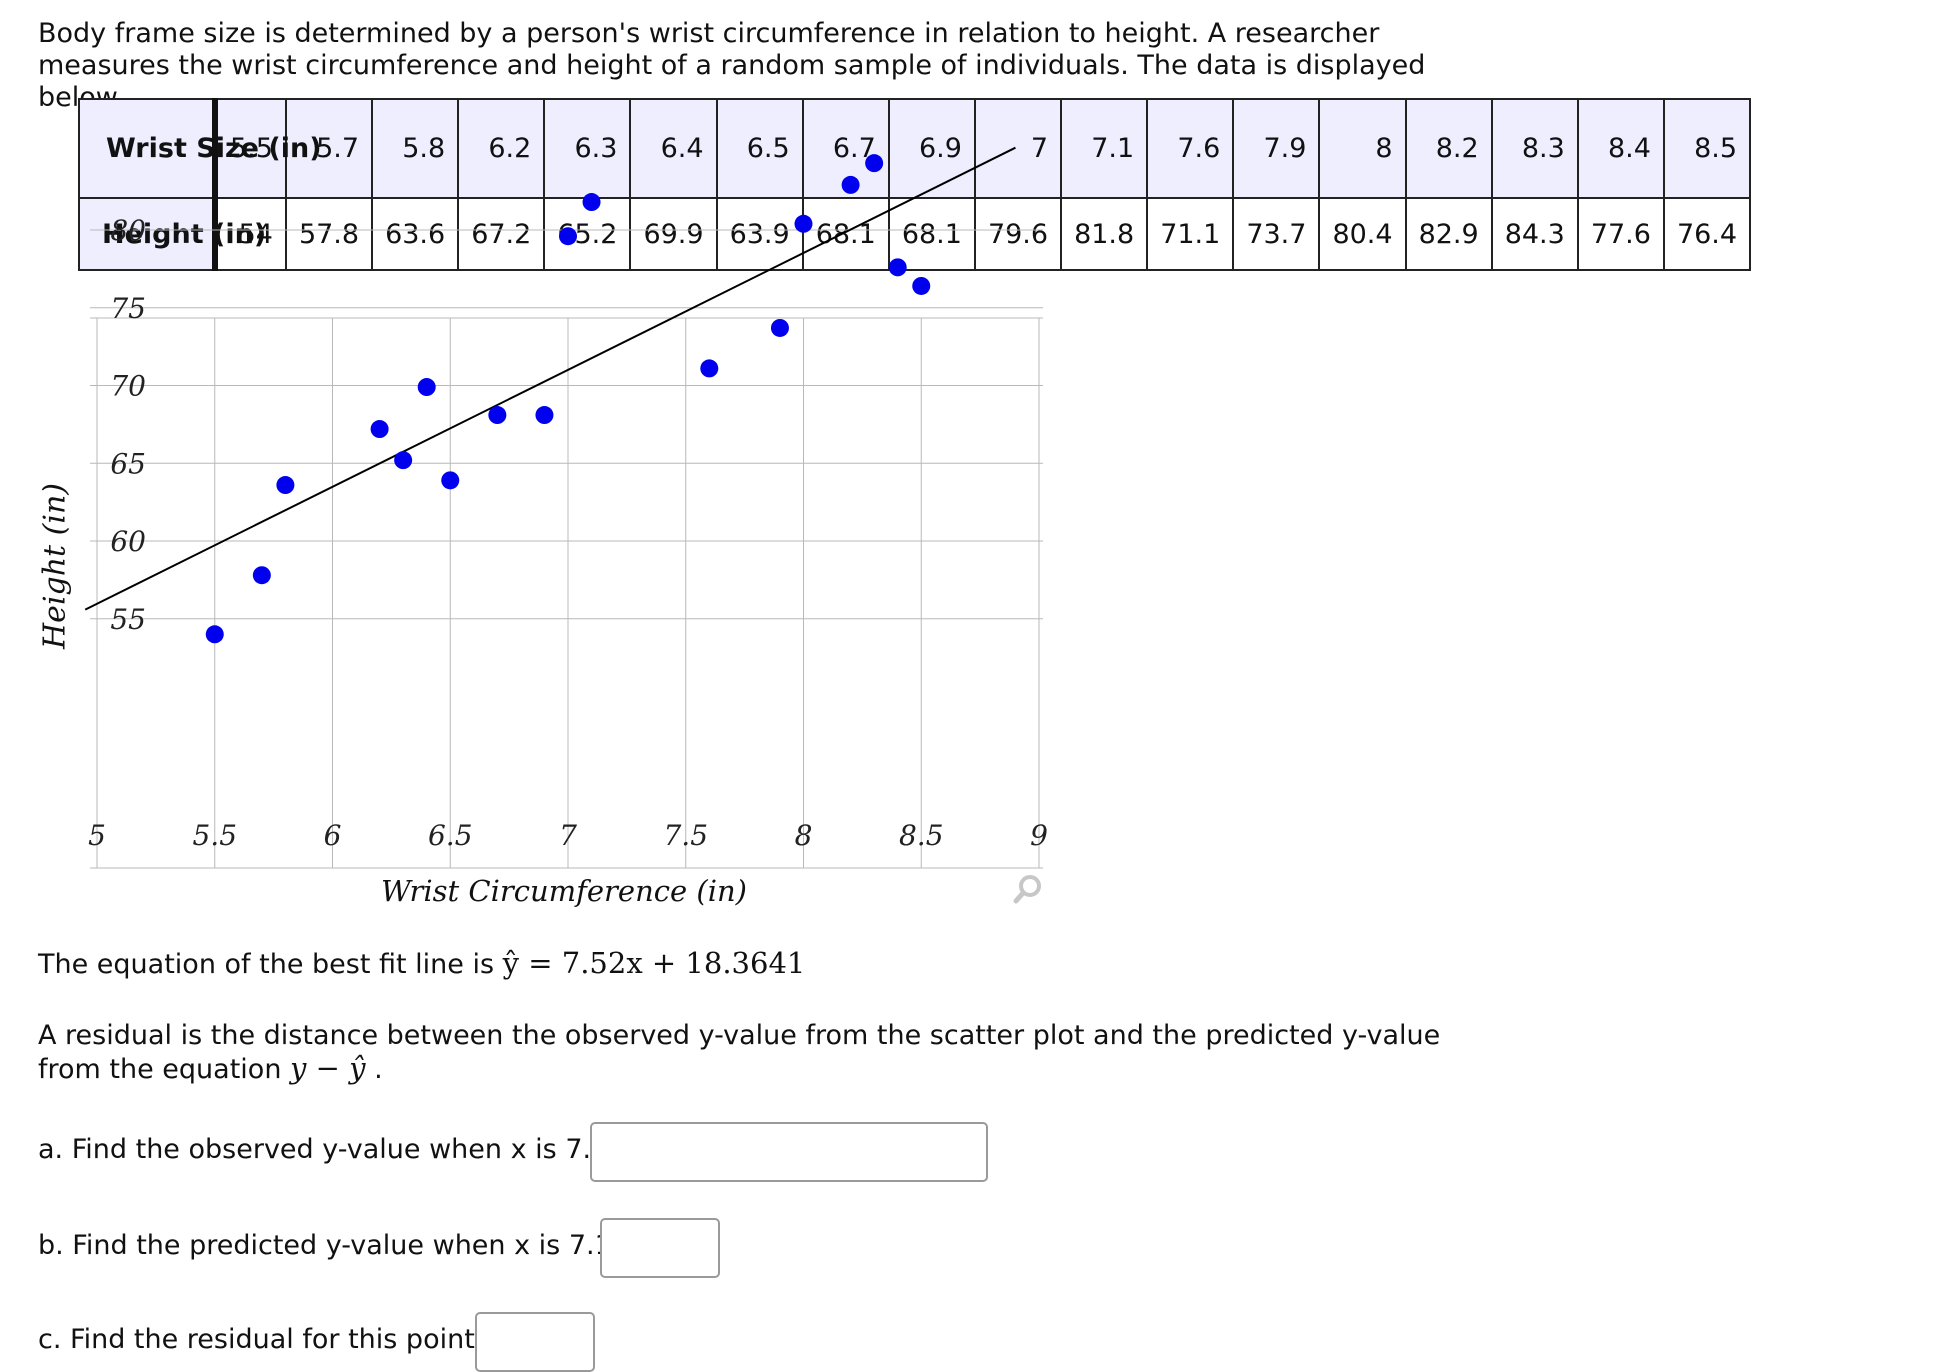 The height and width of the screenshot is (1372, 1948). I want to click on height-cell: 57.8, so click(329, 234).